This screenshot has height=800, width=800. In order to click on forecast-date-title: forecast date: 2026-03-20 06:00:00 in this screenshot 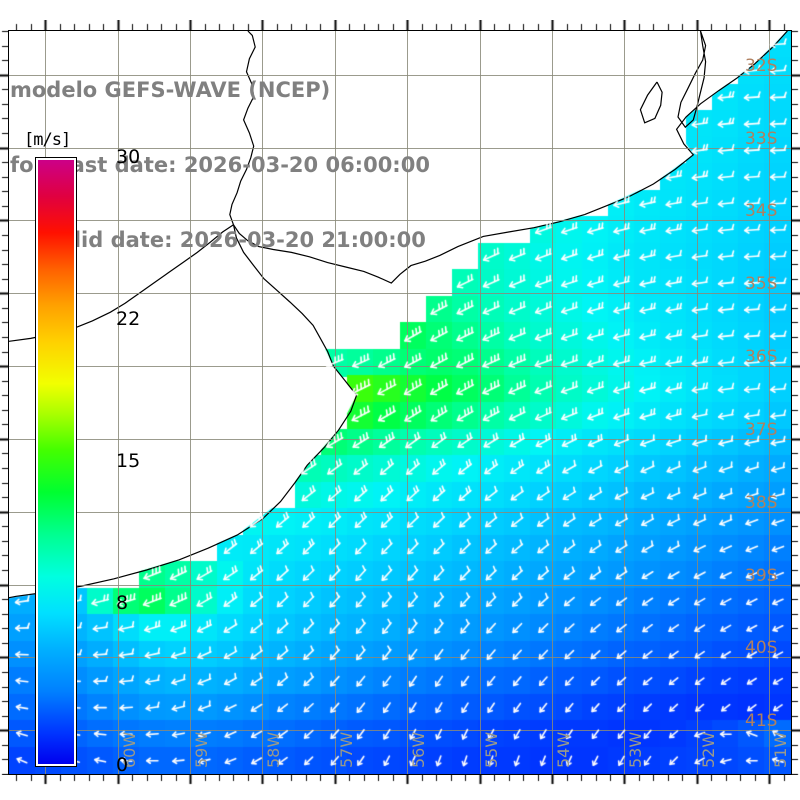, I will do `click(220, 165)`.